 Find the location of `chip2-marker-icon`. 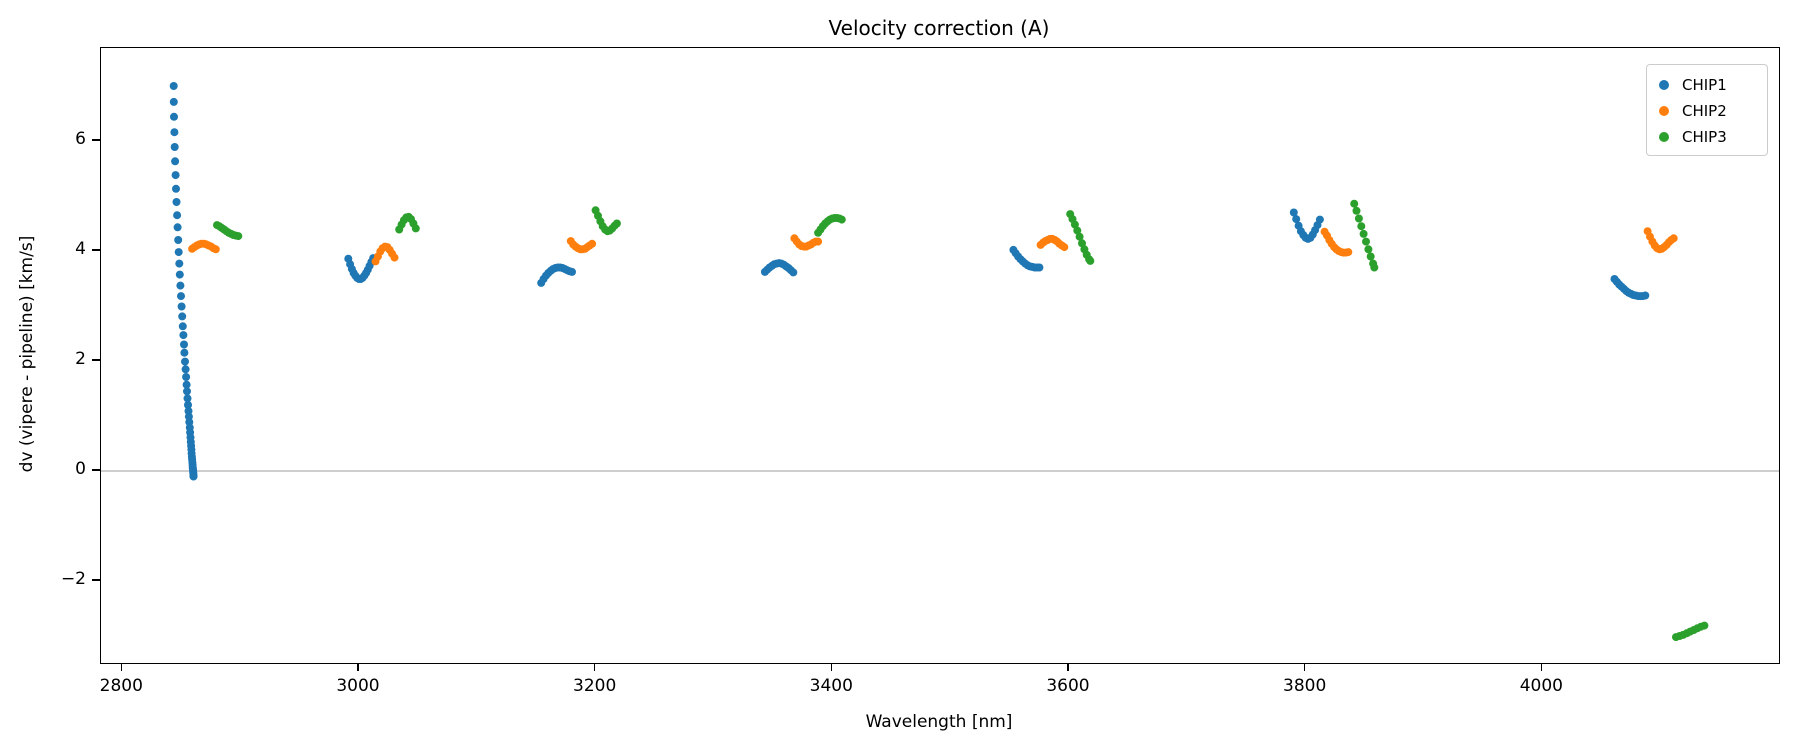

chip2-marker-icon is located at coordinates (1664, 111).